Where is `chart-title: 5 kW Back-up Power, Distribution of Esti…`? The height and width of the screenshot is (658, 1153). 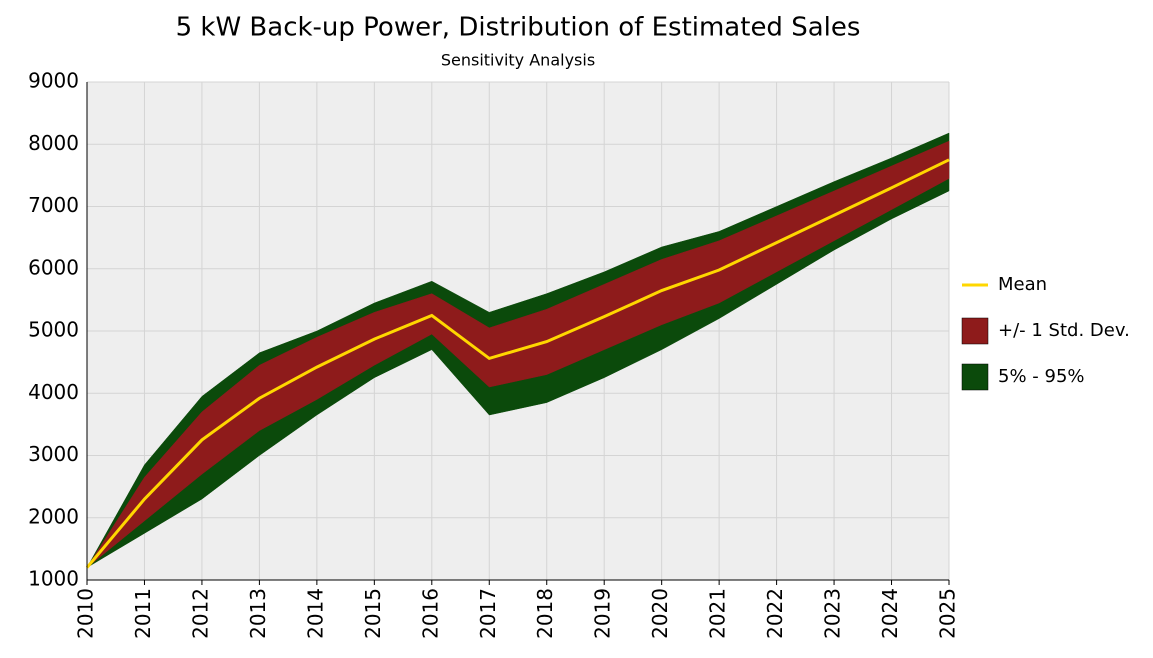 chart-title: 5 kW Back-up Power, Distribution of Esti… is located at coordinates (518, 28).